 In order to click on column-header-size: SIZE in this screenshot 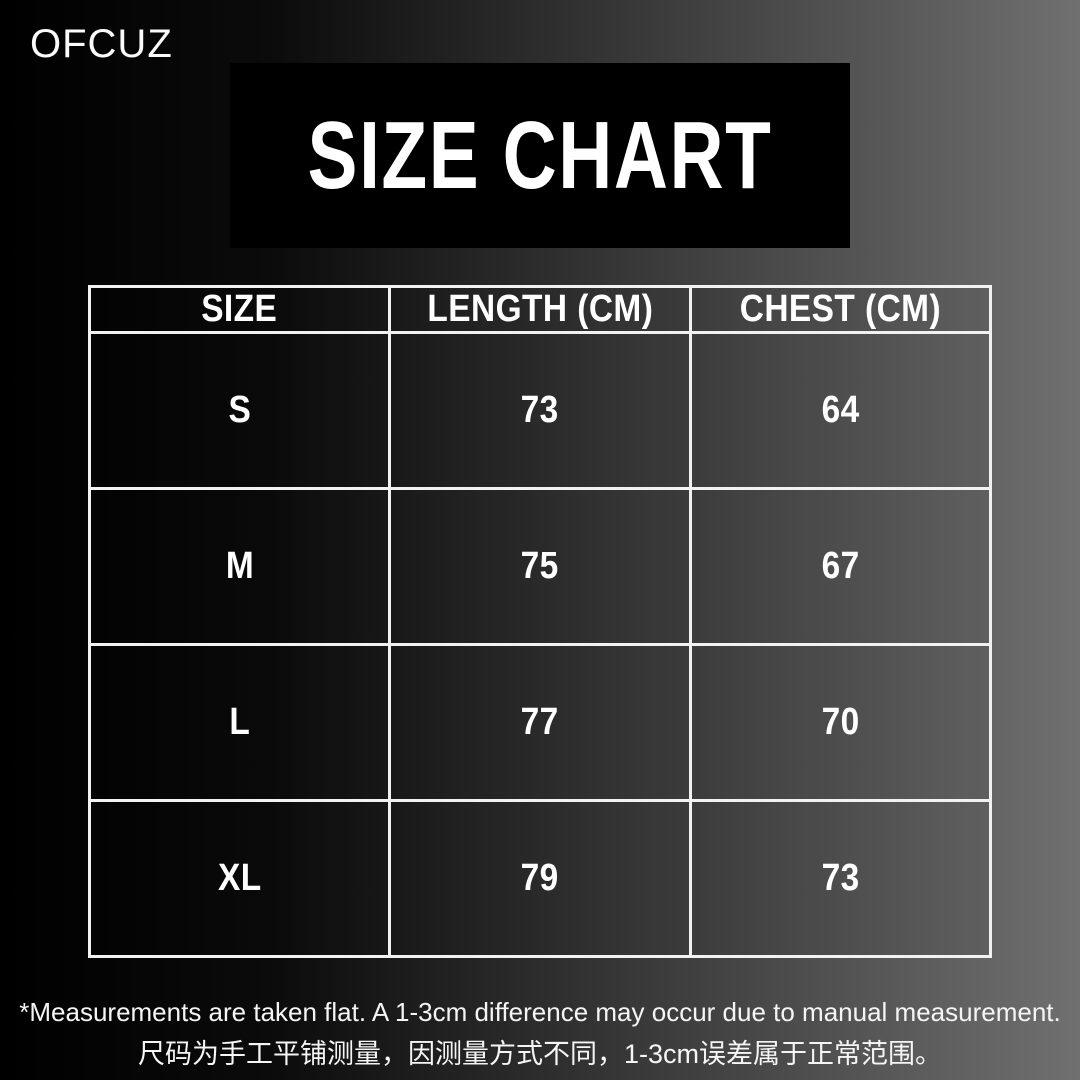, I will do `click(239, 309)`.